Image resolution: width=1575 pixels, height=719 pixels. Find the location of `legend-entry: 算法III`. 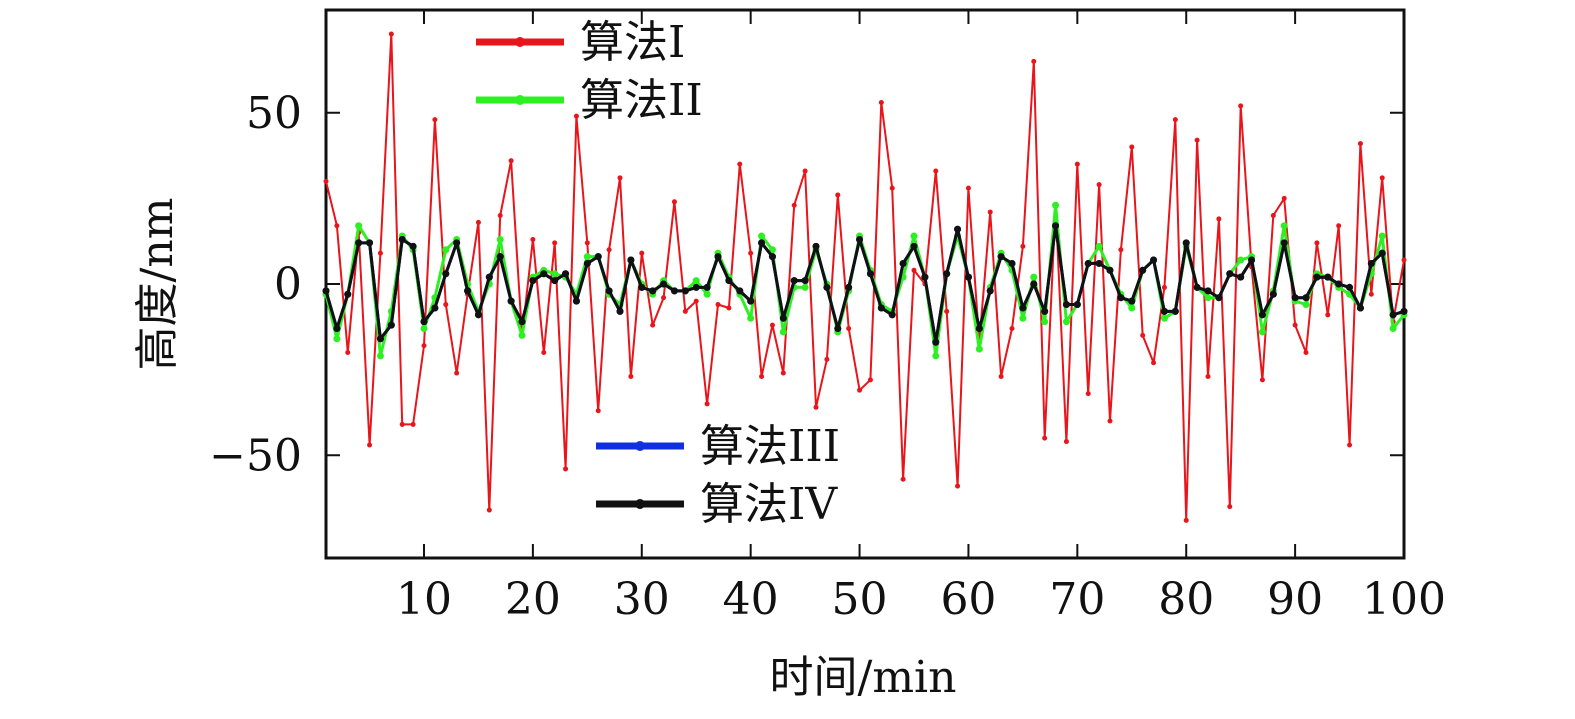

legend-entry: 算法III is located at coordinates (718, 446).